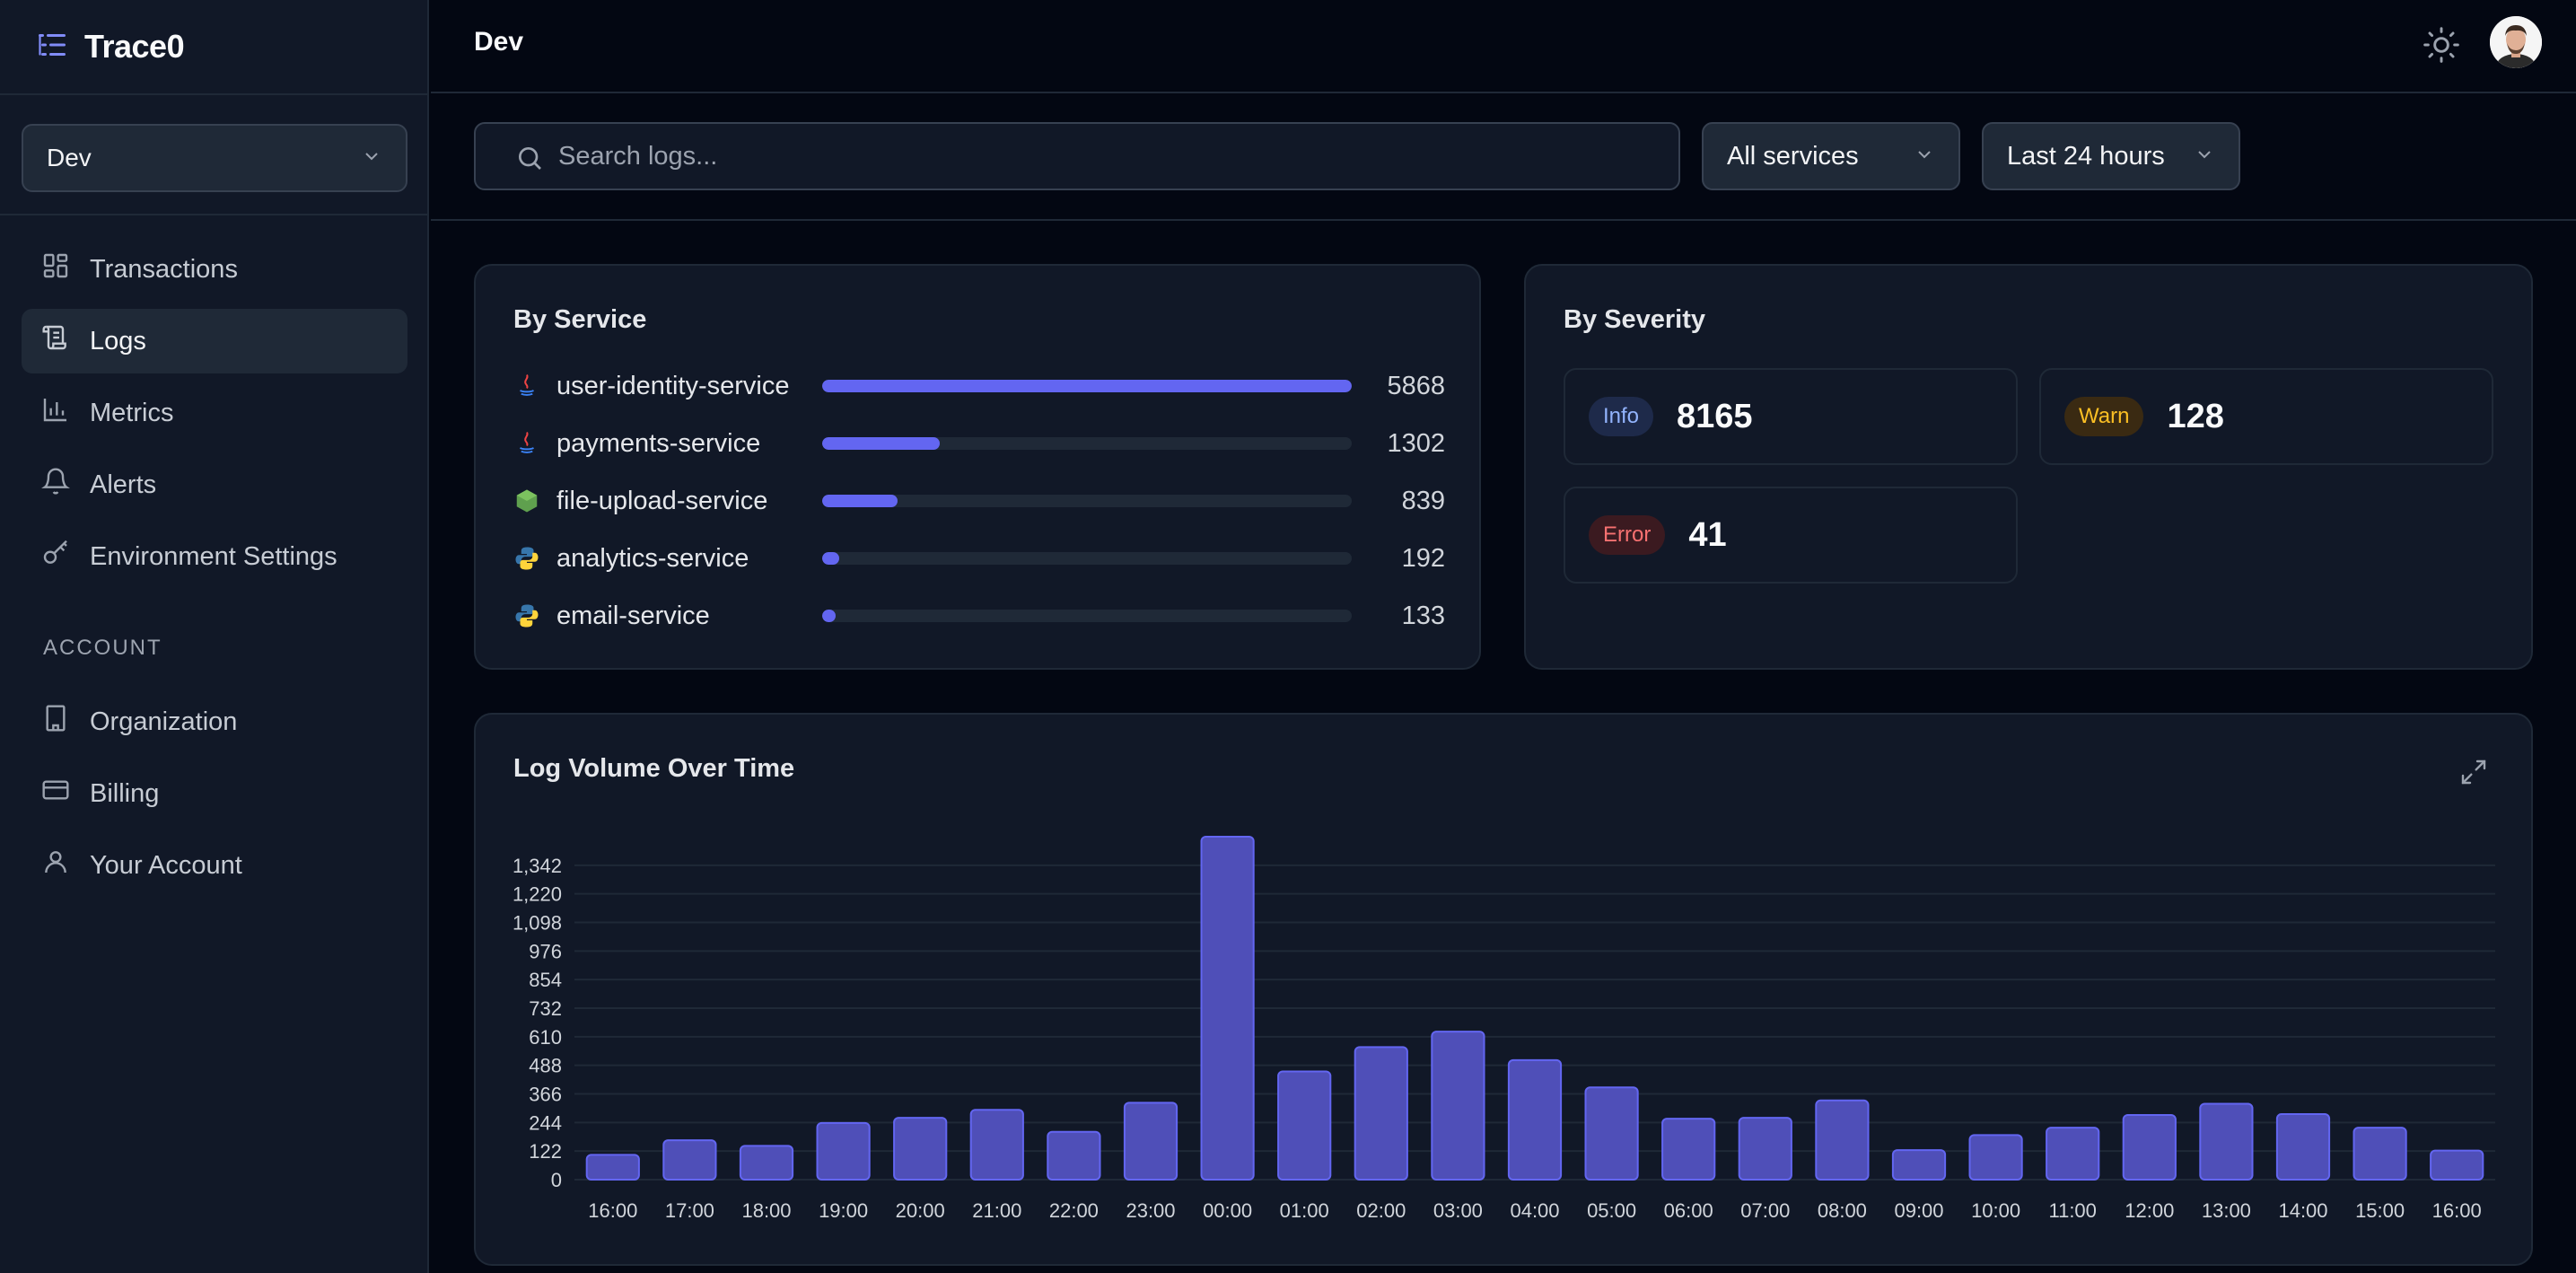 Image resolution: width=2576 pixels, height=1273 pixels. What do you see at coordinates (1611, 1210) in the screenshot?
I see `x-tick-label: 05:00` at bounding box center [1611, 1210].